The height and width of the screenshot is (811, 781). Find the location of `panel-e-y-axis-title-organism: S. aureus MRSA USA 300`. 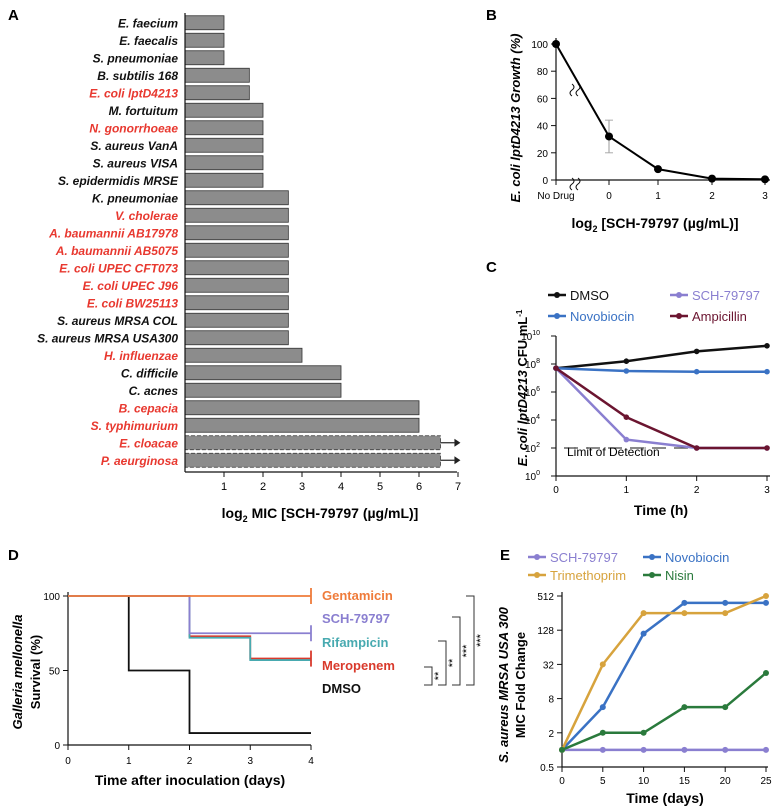

panel-e-y-axis-title-organism: S. aureus MRSA USA 300 is located at coordinates (503, 684).